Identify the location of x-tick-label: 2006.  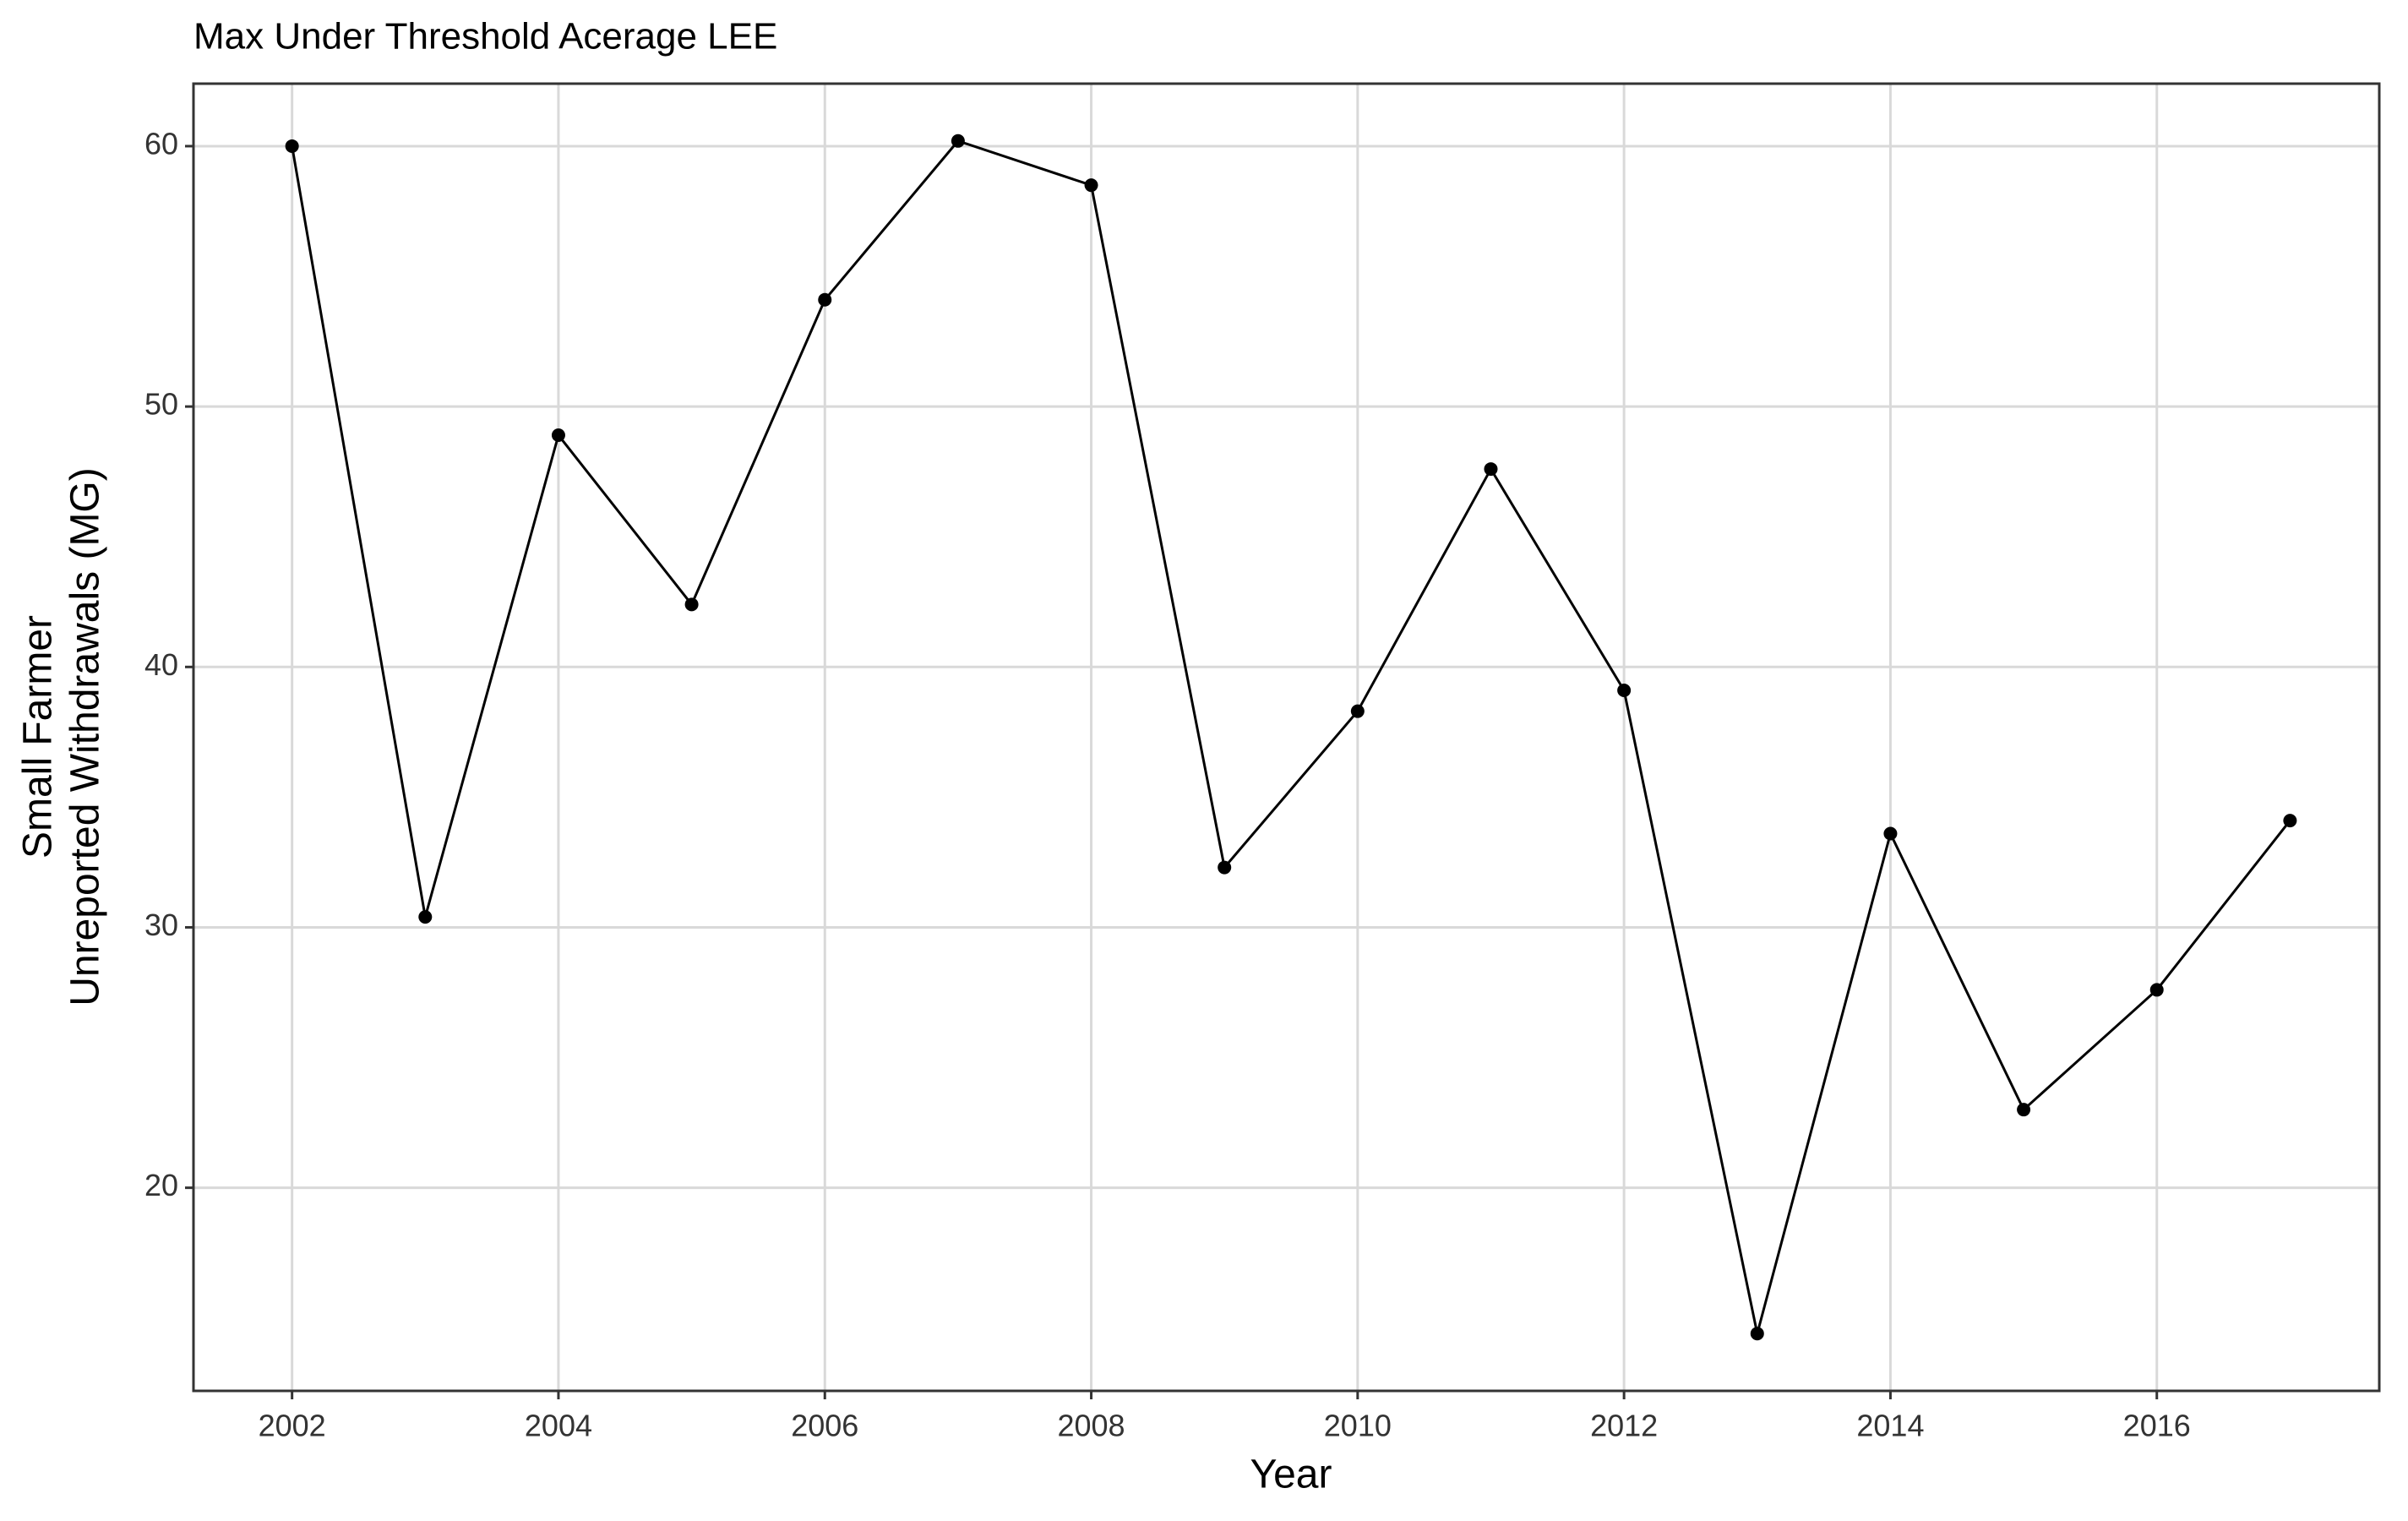
(824, 1426).